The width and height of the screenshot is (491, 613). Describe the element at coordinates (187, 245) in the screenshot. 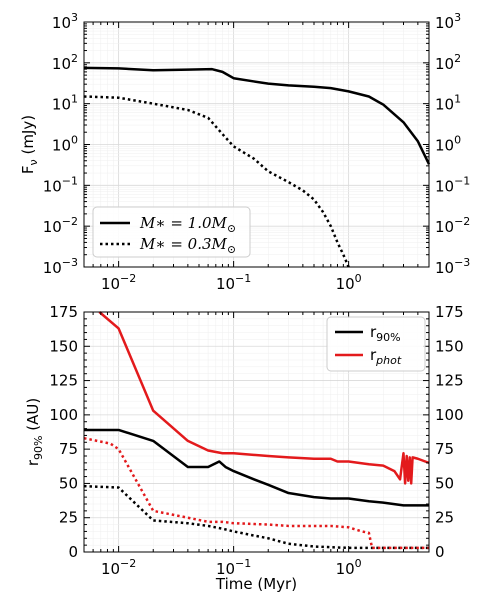

I see `top-legend-label-2: M∗ = 0.3M⊙` at that location.